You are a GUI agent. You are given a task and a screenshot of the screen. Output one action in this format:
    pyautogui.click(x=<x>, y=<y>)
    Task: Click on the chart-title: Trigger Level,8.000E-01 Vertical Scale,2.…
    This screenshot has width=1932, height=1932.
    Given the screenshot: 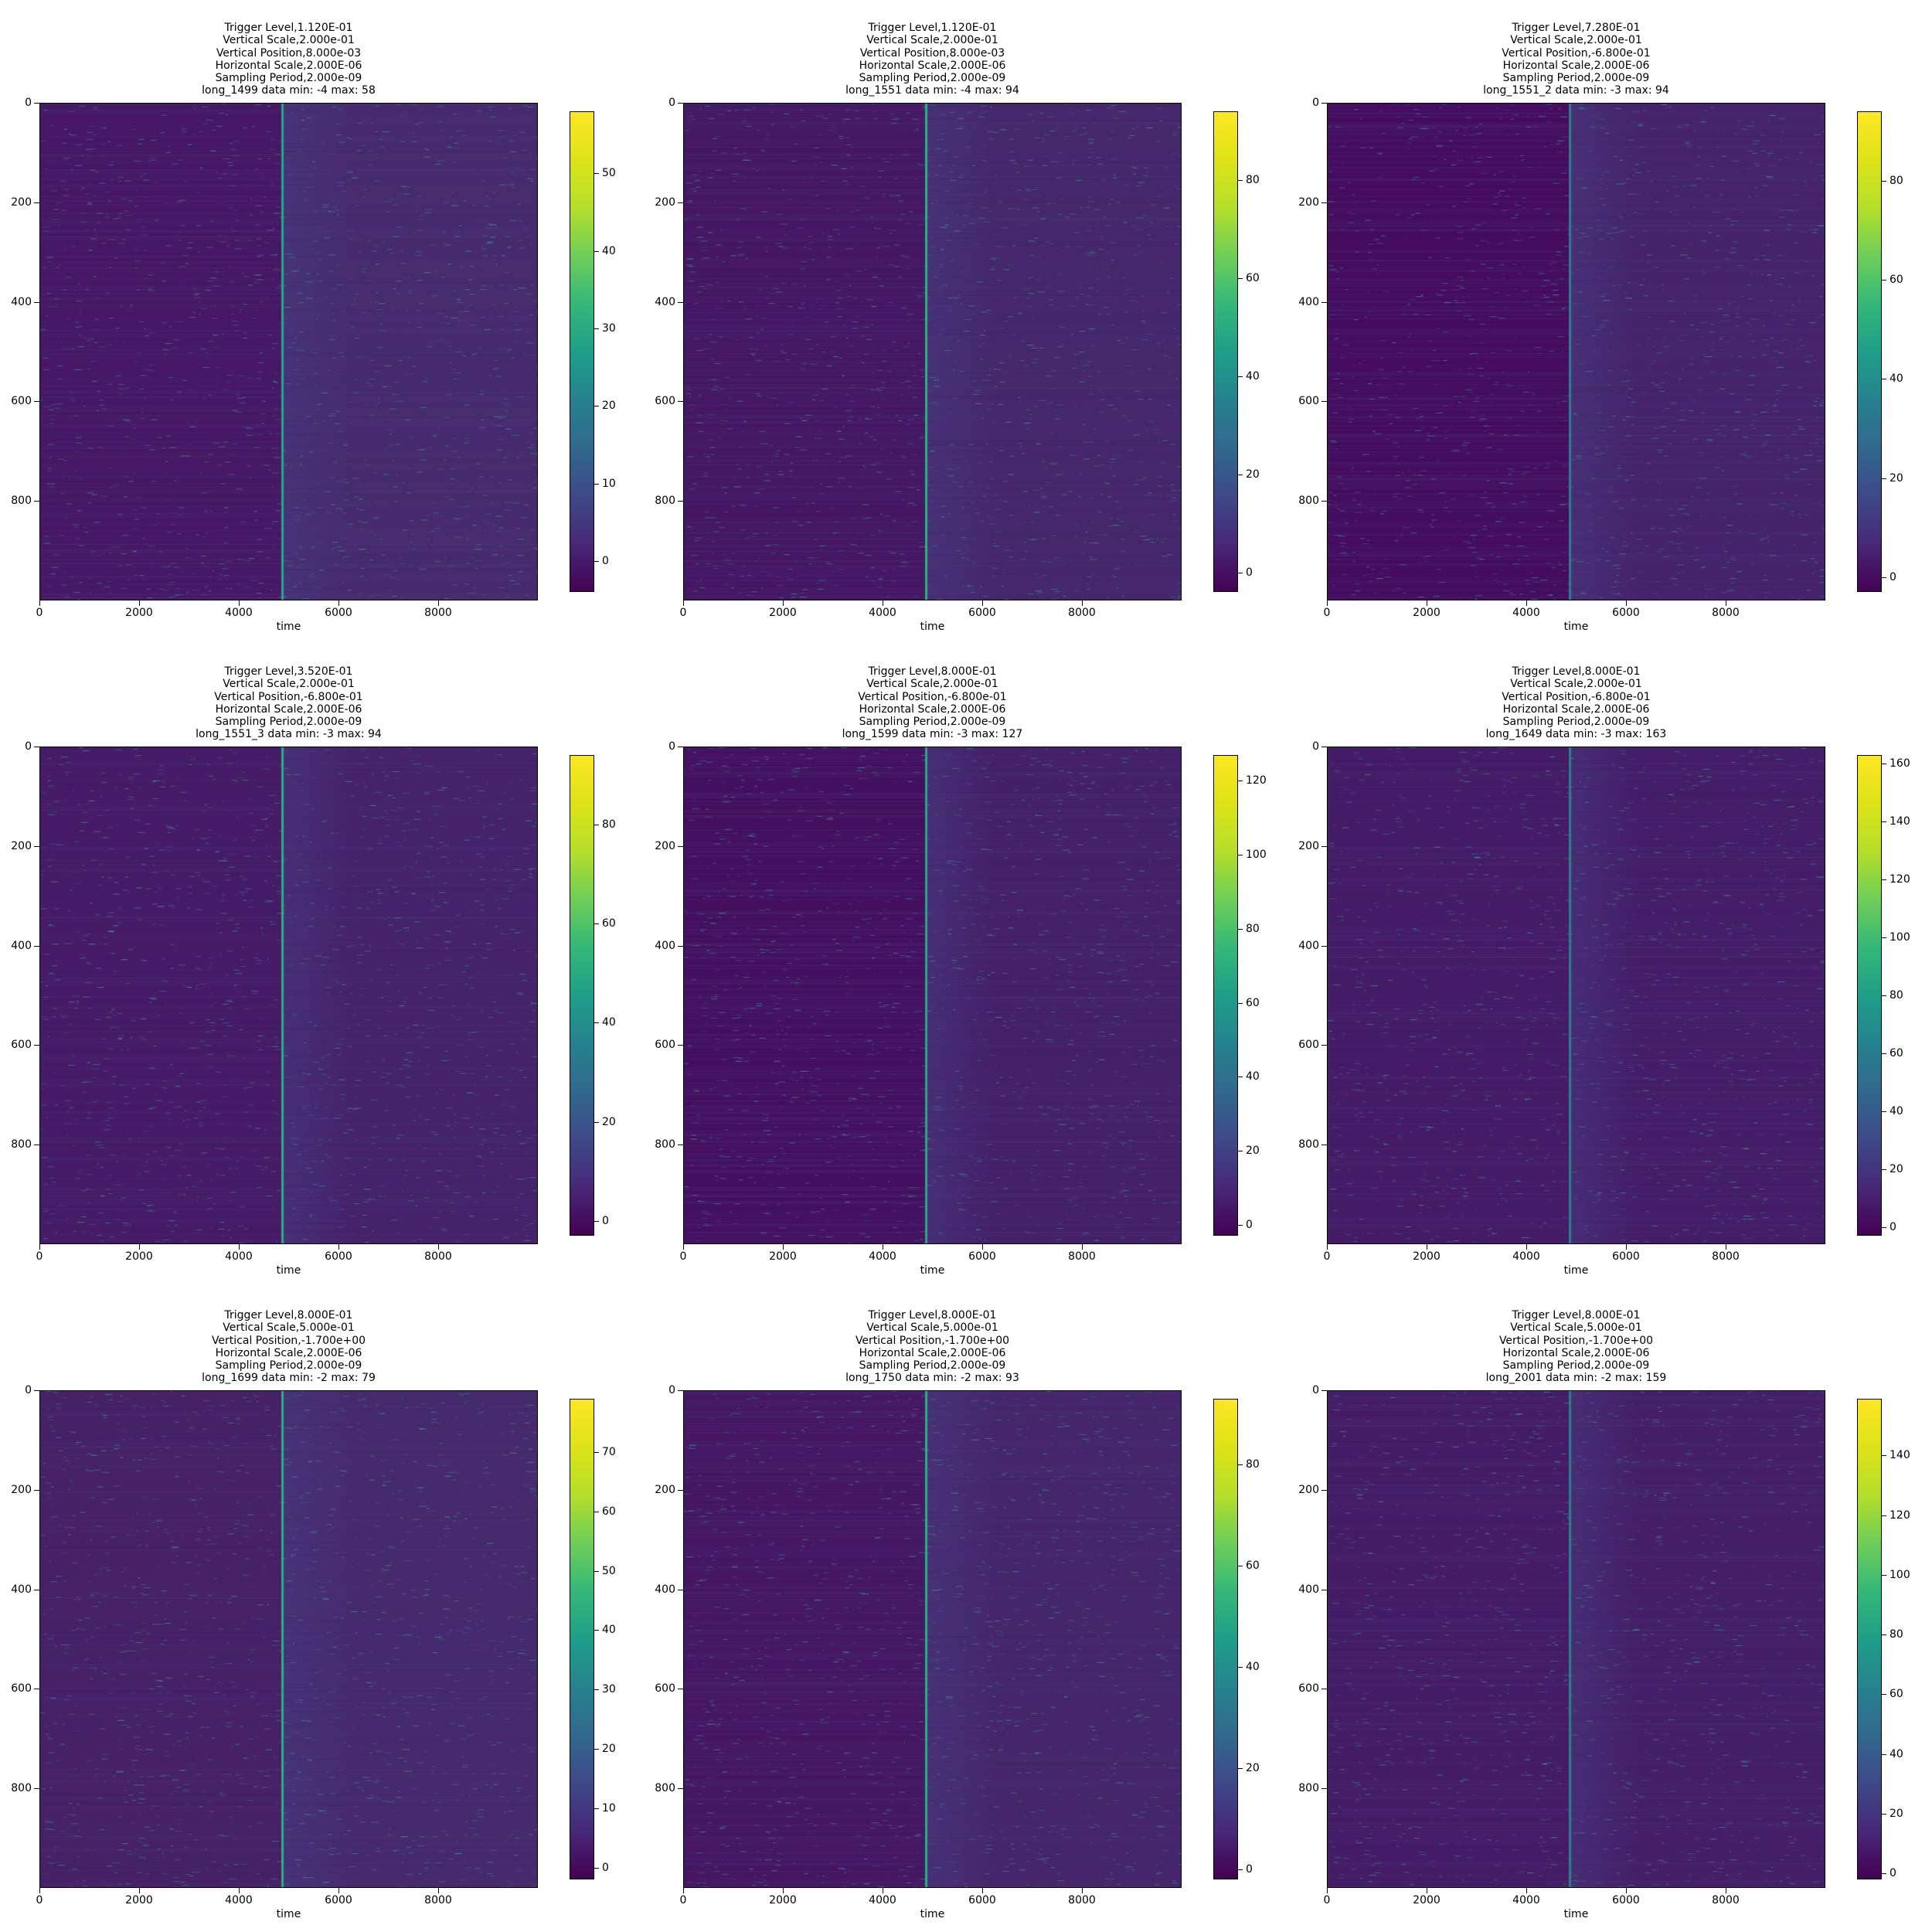 What is the action you would take?
    pyautogui.click(x=1576, y=703)
    